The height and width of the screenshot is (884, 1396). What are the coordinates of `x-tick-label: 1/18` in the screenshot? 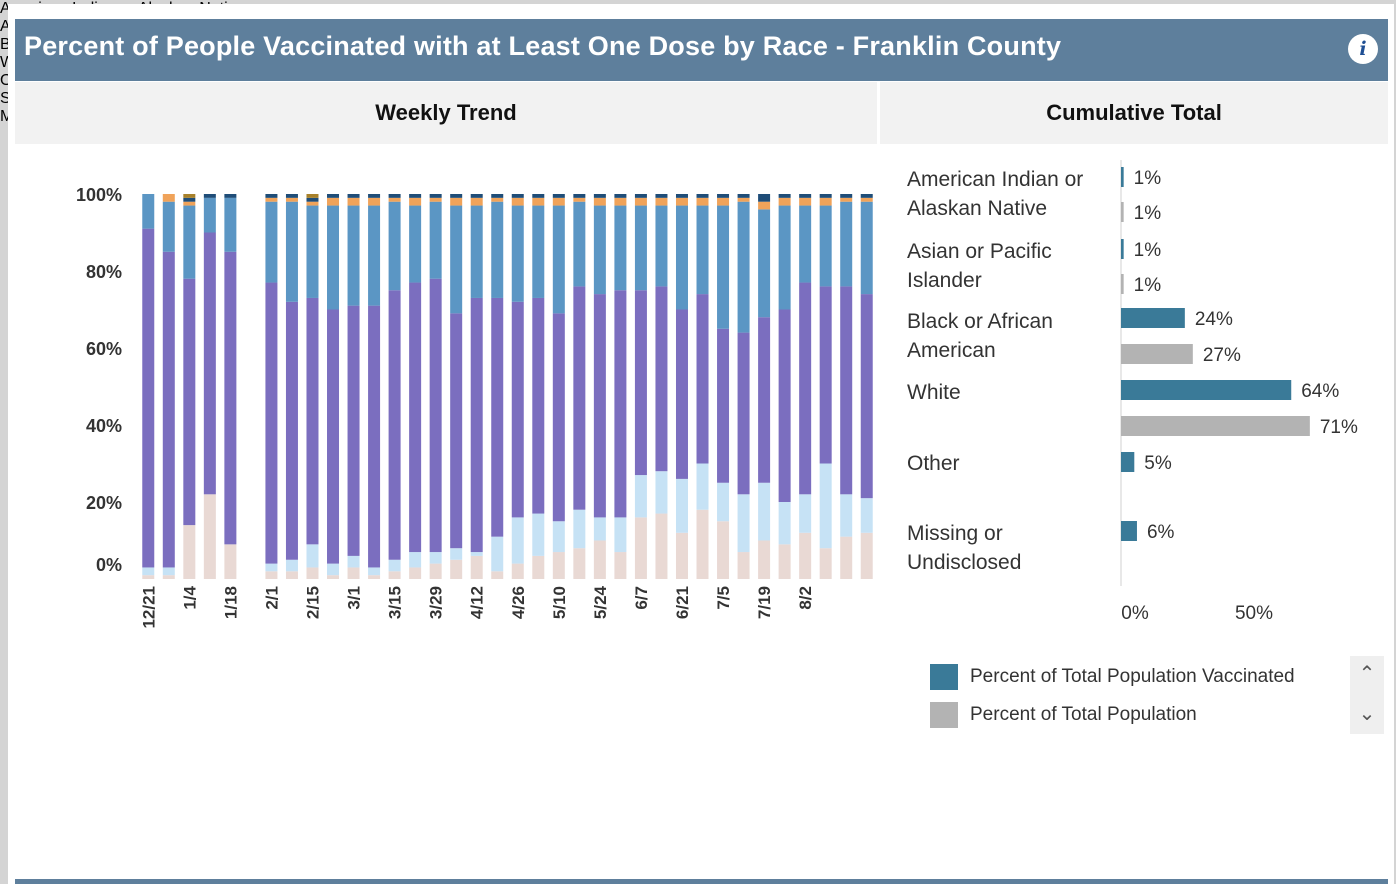 It's located at (230, 602).